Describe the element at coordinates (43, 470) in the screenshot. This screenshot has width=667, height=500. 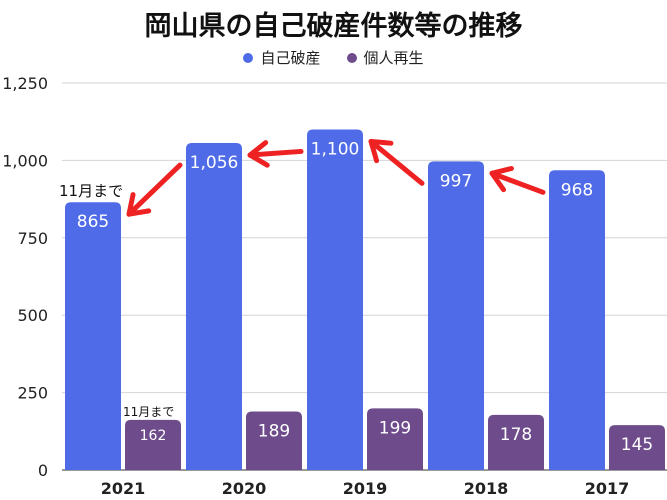
I see `y-tick-label: 0` at that location.